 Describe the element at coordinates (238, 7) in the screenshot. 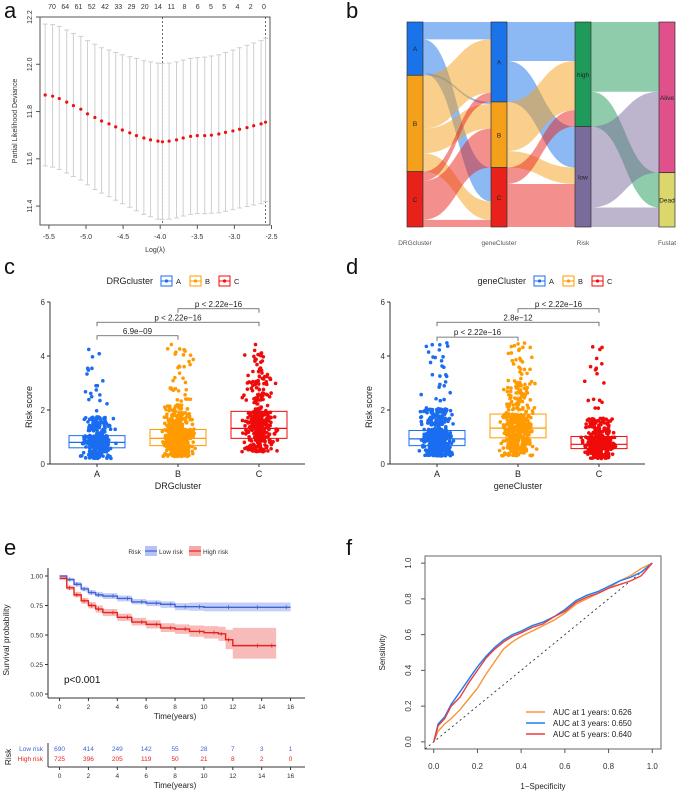

I see `top-tick-label: 4` at that location.